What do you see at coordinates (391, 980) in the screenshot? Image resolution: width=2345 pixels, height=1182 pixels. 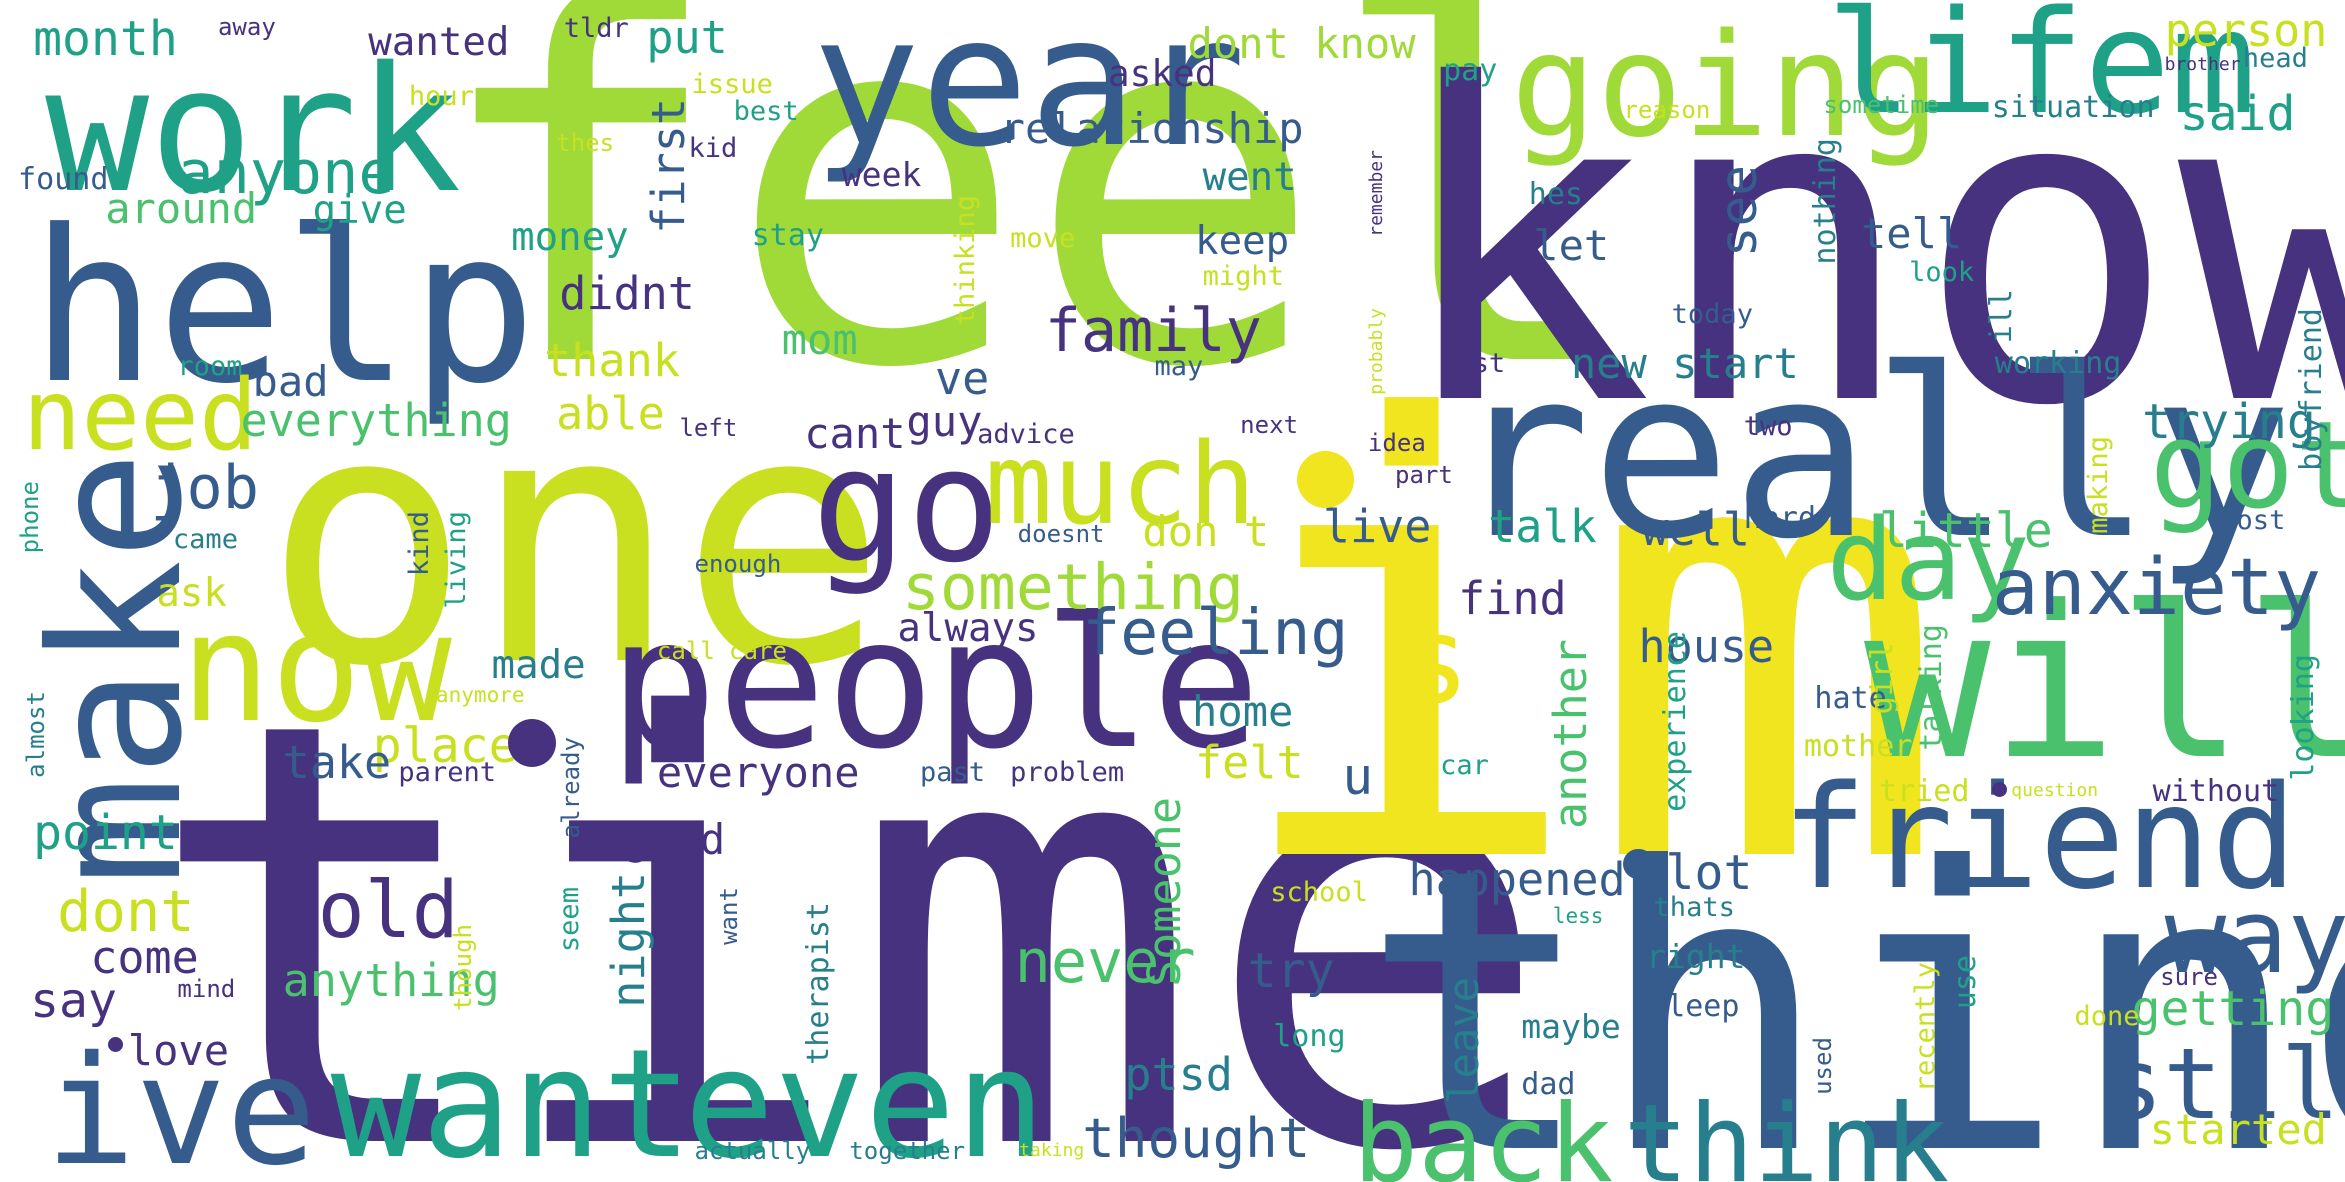 I see `word-anything: anything` at bounding box center [391, 980].